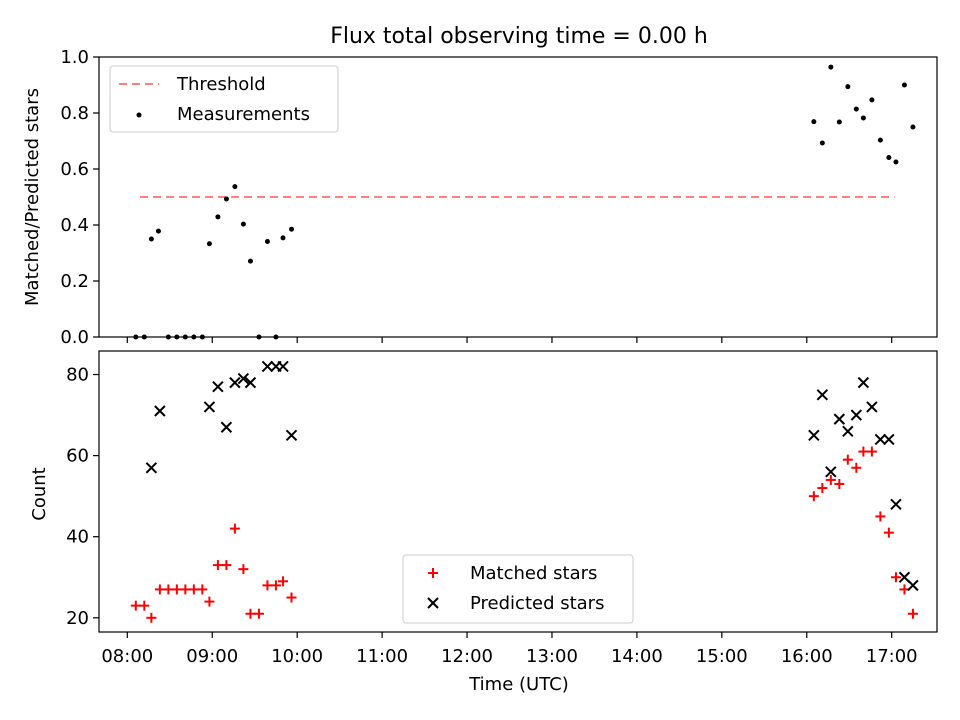  Describe the element at coordinates (74, 337) in the screenshot. I see `ratio-y-tick-label: 0.0` at that location.